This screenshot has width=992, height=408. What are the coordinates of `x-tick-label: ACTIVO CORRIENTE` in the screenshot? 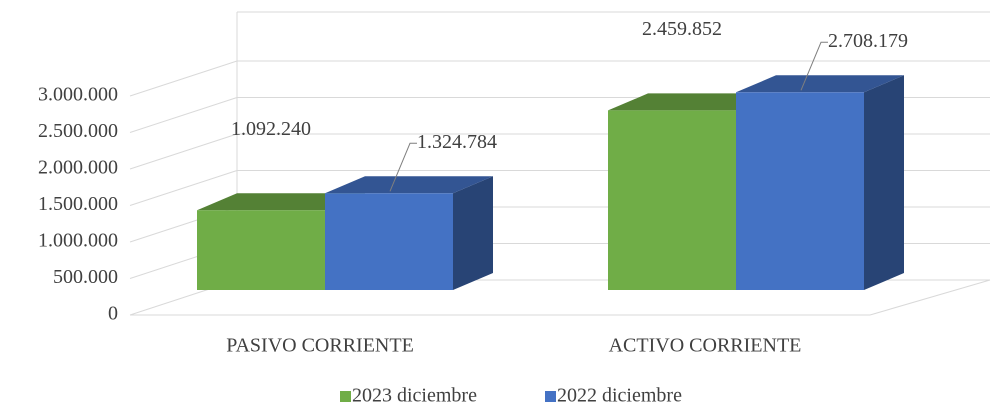 It's located at (705, 346).